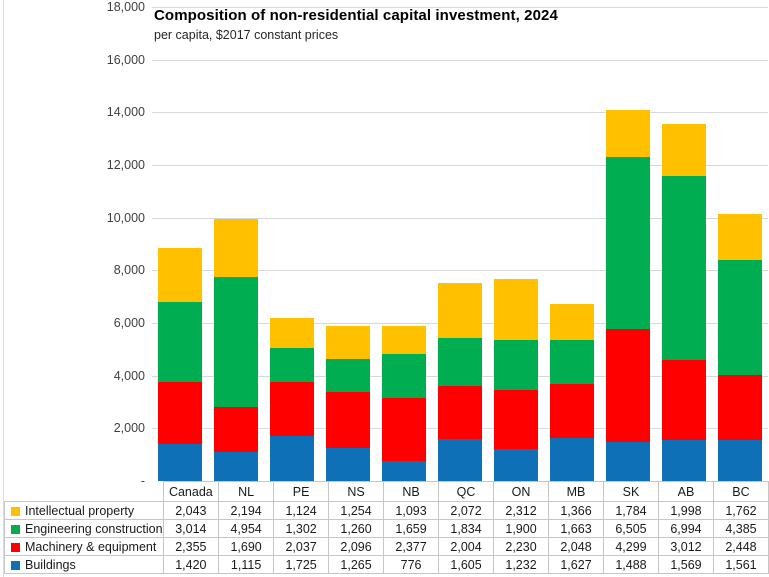  I want to click on table-value-cell: 2,004, so click(466, 546).